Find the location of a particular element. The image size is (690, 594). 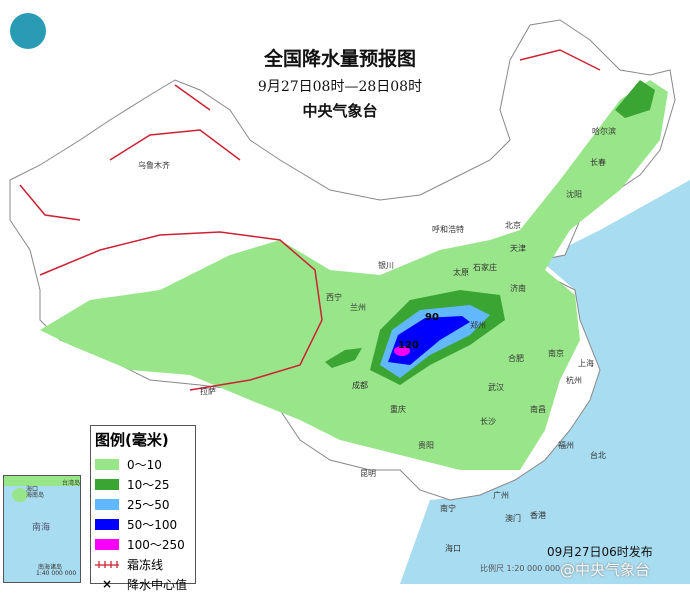

center-value: 120 is located at coordinates (408, 345).